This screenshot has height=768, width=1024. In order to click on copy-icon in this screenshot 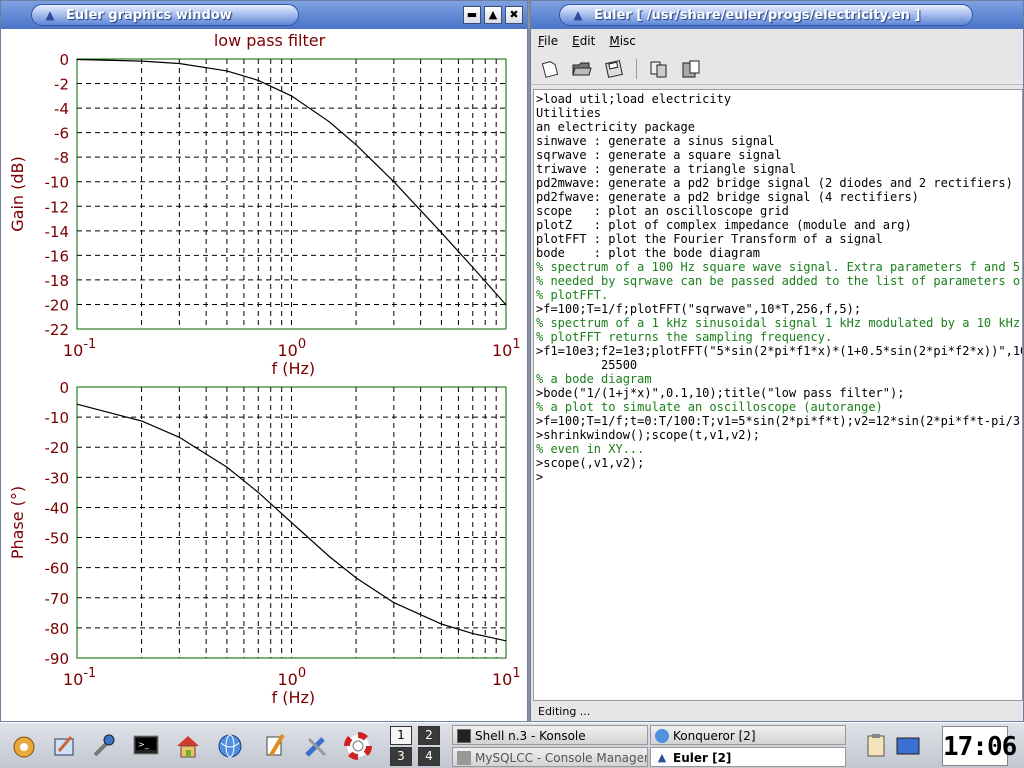, I will do `click(659, 69)`.